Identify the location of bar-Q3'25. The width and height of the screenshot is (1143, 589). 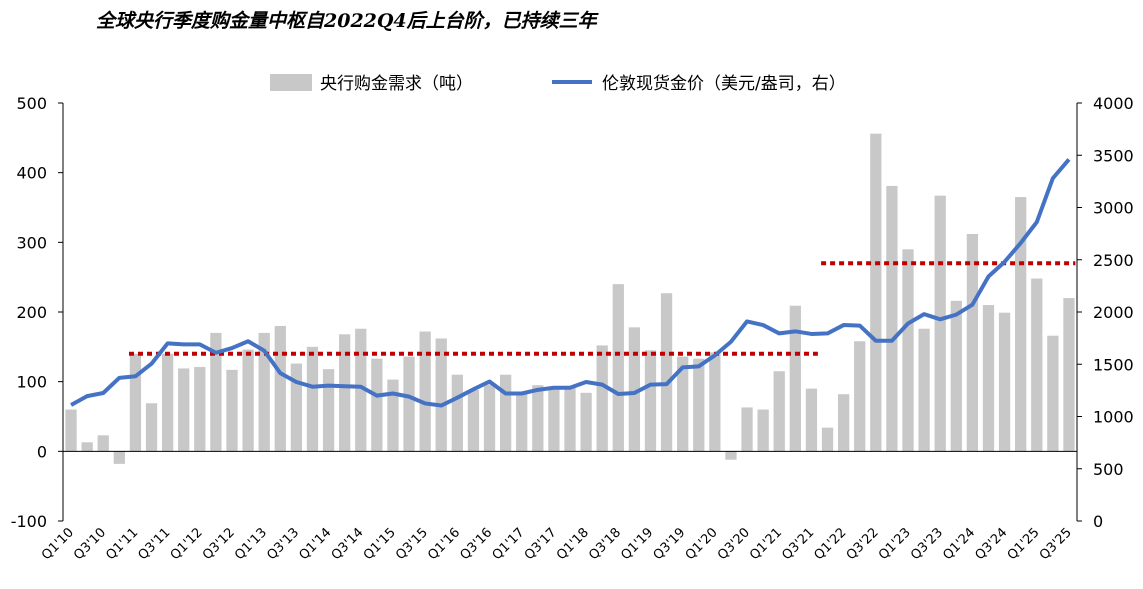
(1069, 375).